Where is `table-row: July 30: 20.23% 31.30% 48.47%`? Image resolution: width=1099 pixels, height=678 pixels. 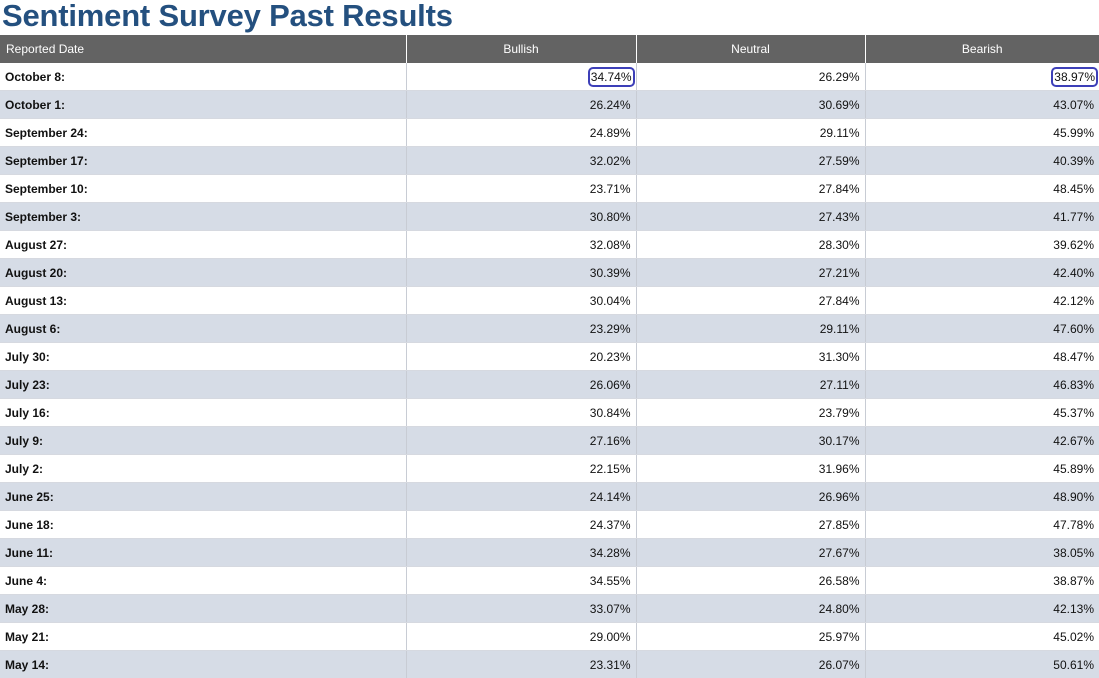
table-row: July 30: 20.23% 31.30% 48.47% is located at coordinates (549, 356).